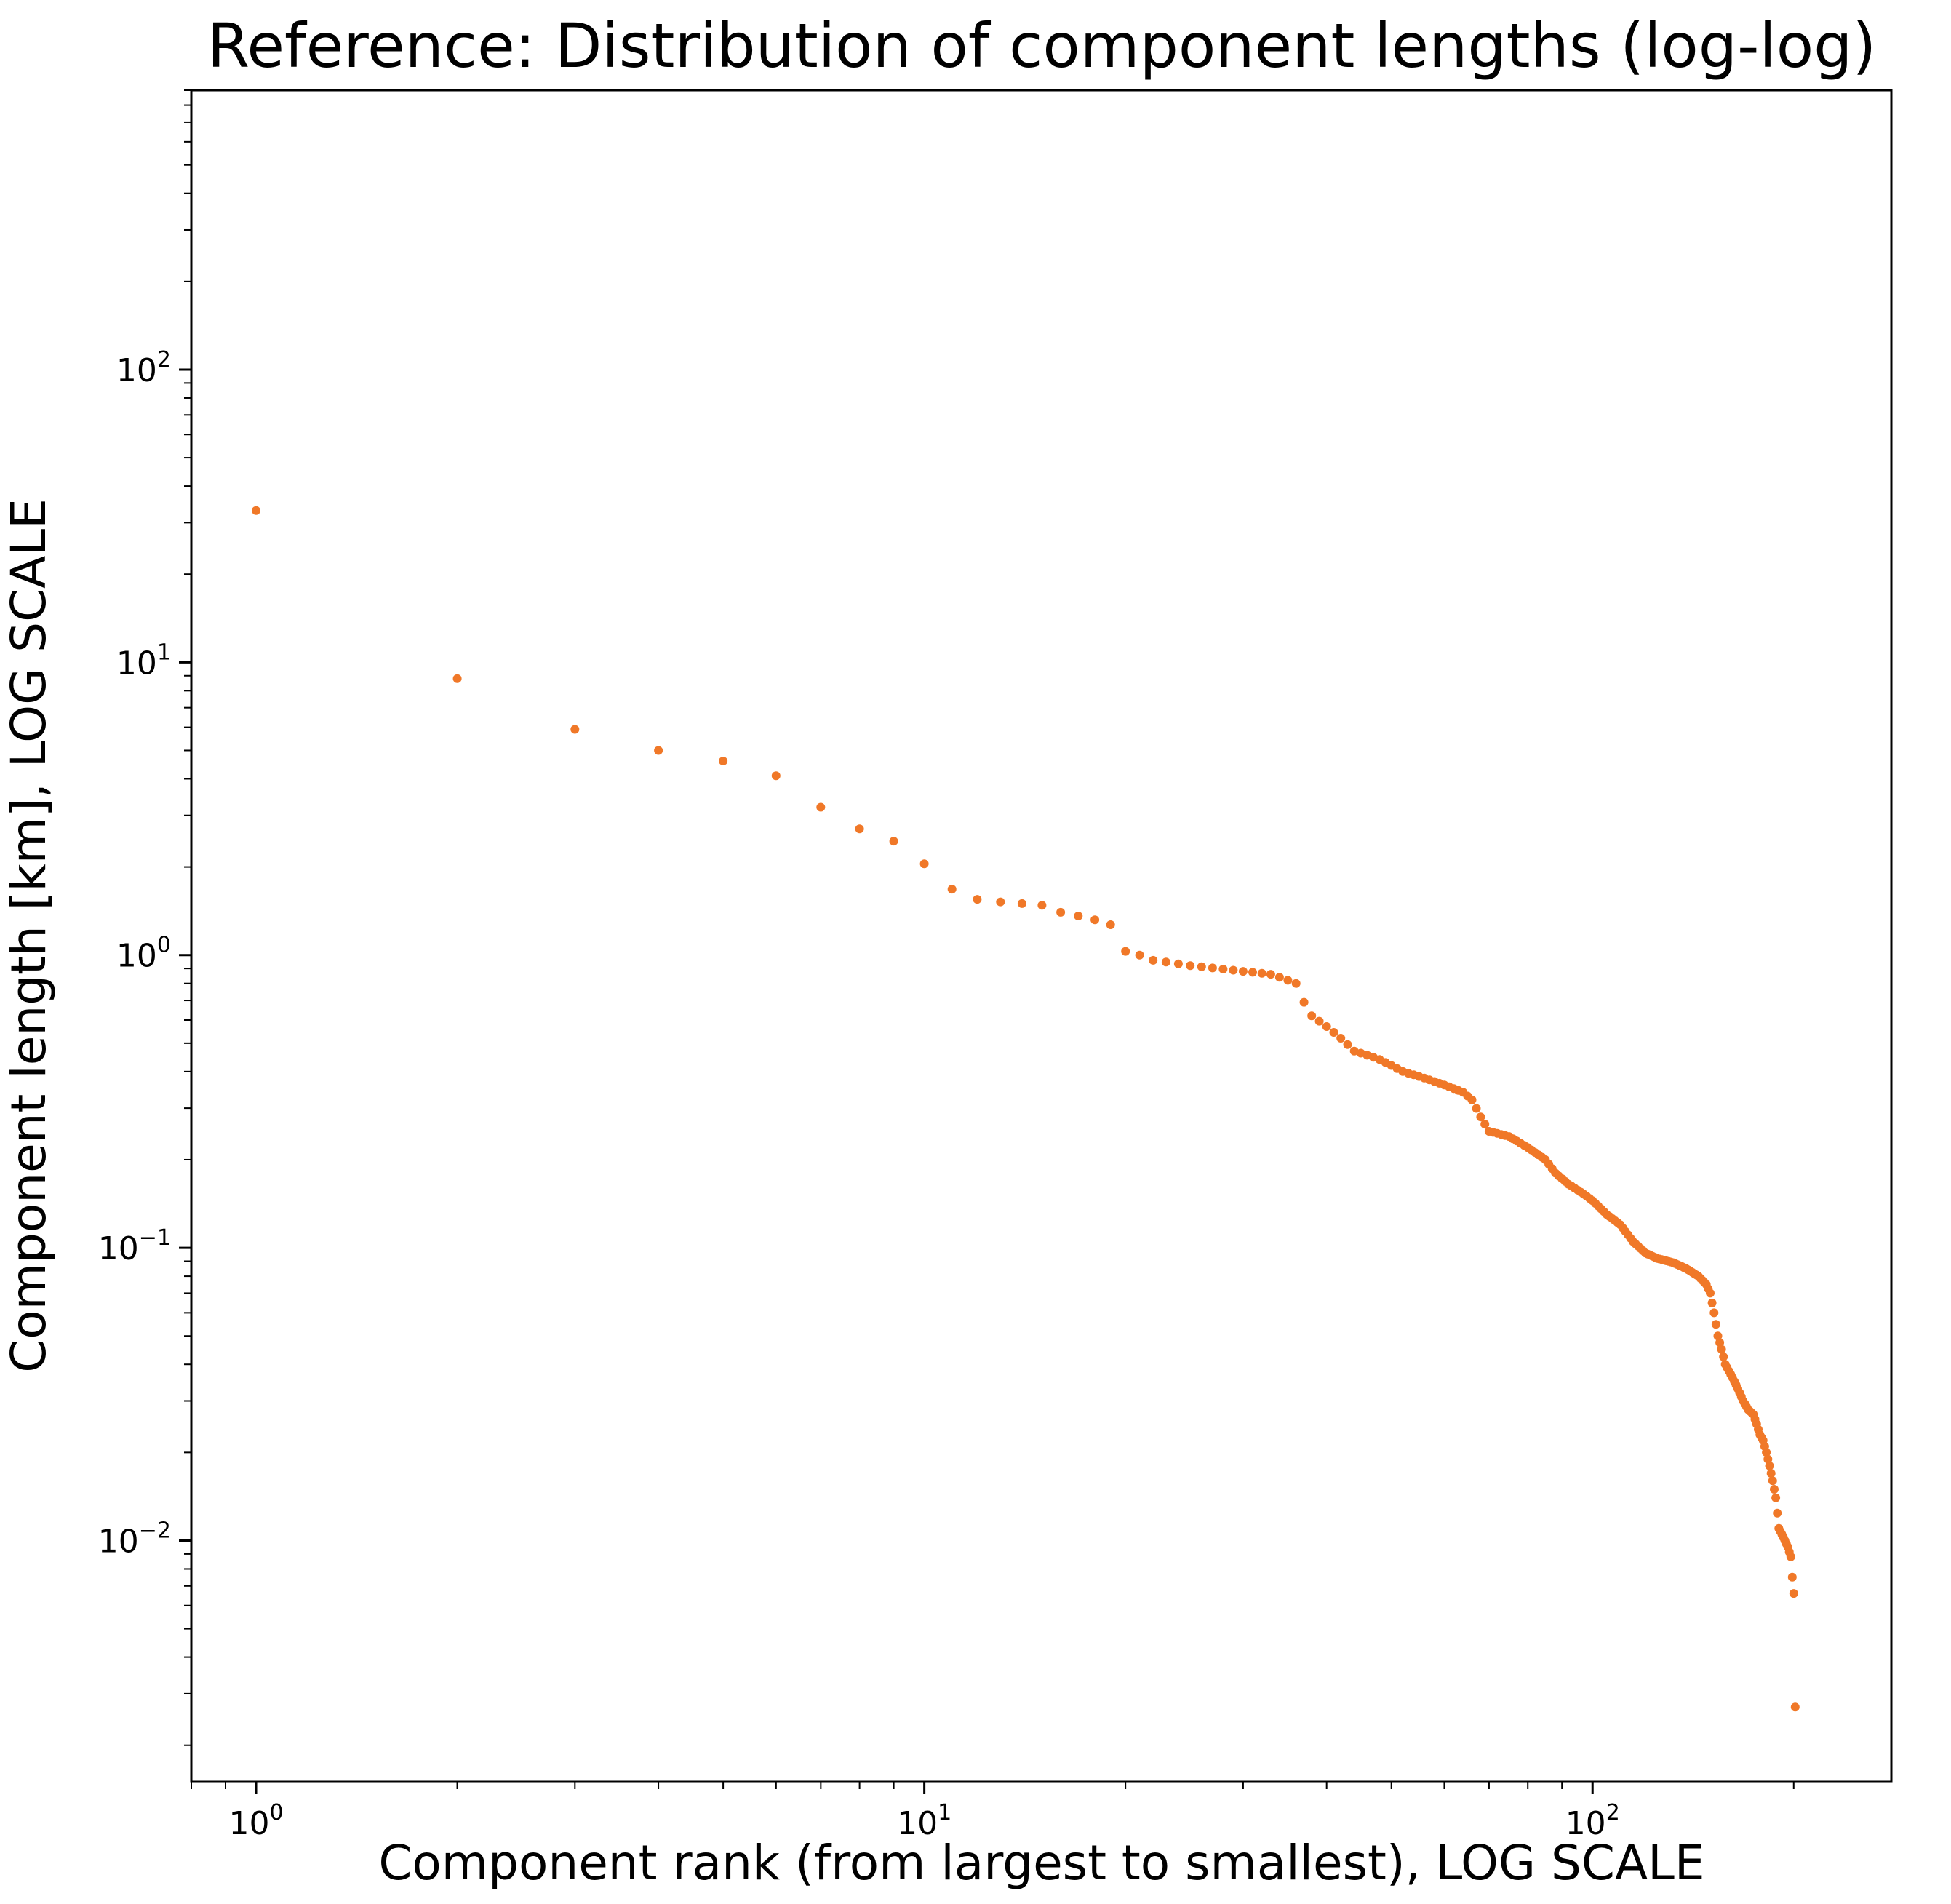  What do you see at coordinates (144, 917) in the screenshot?
I see `y-axis-ticks: 10⁻² 10⁻¹ 10⁰ 10¹ 10²` at bounding box center [144, 917].